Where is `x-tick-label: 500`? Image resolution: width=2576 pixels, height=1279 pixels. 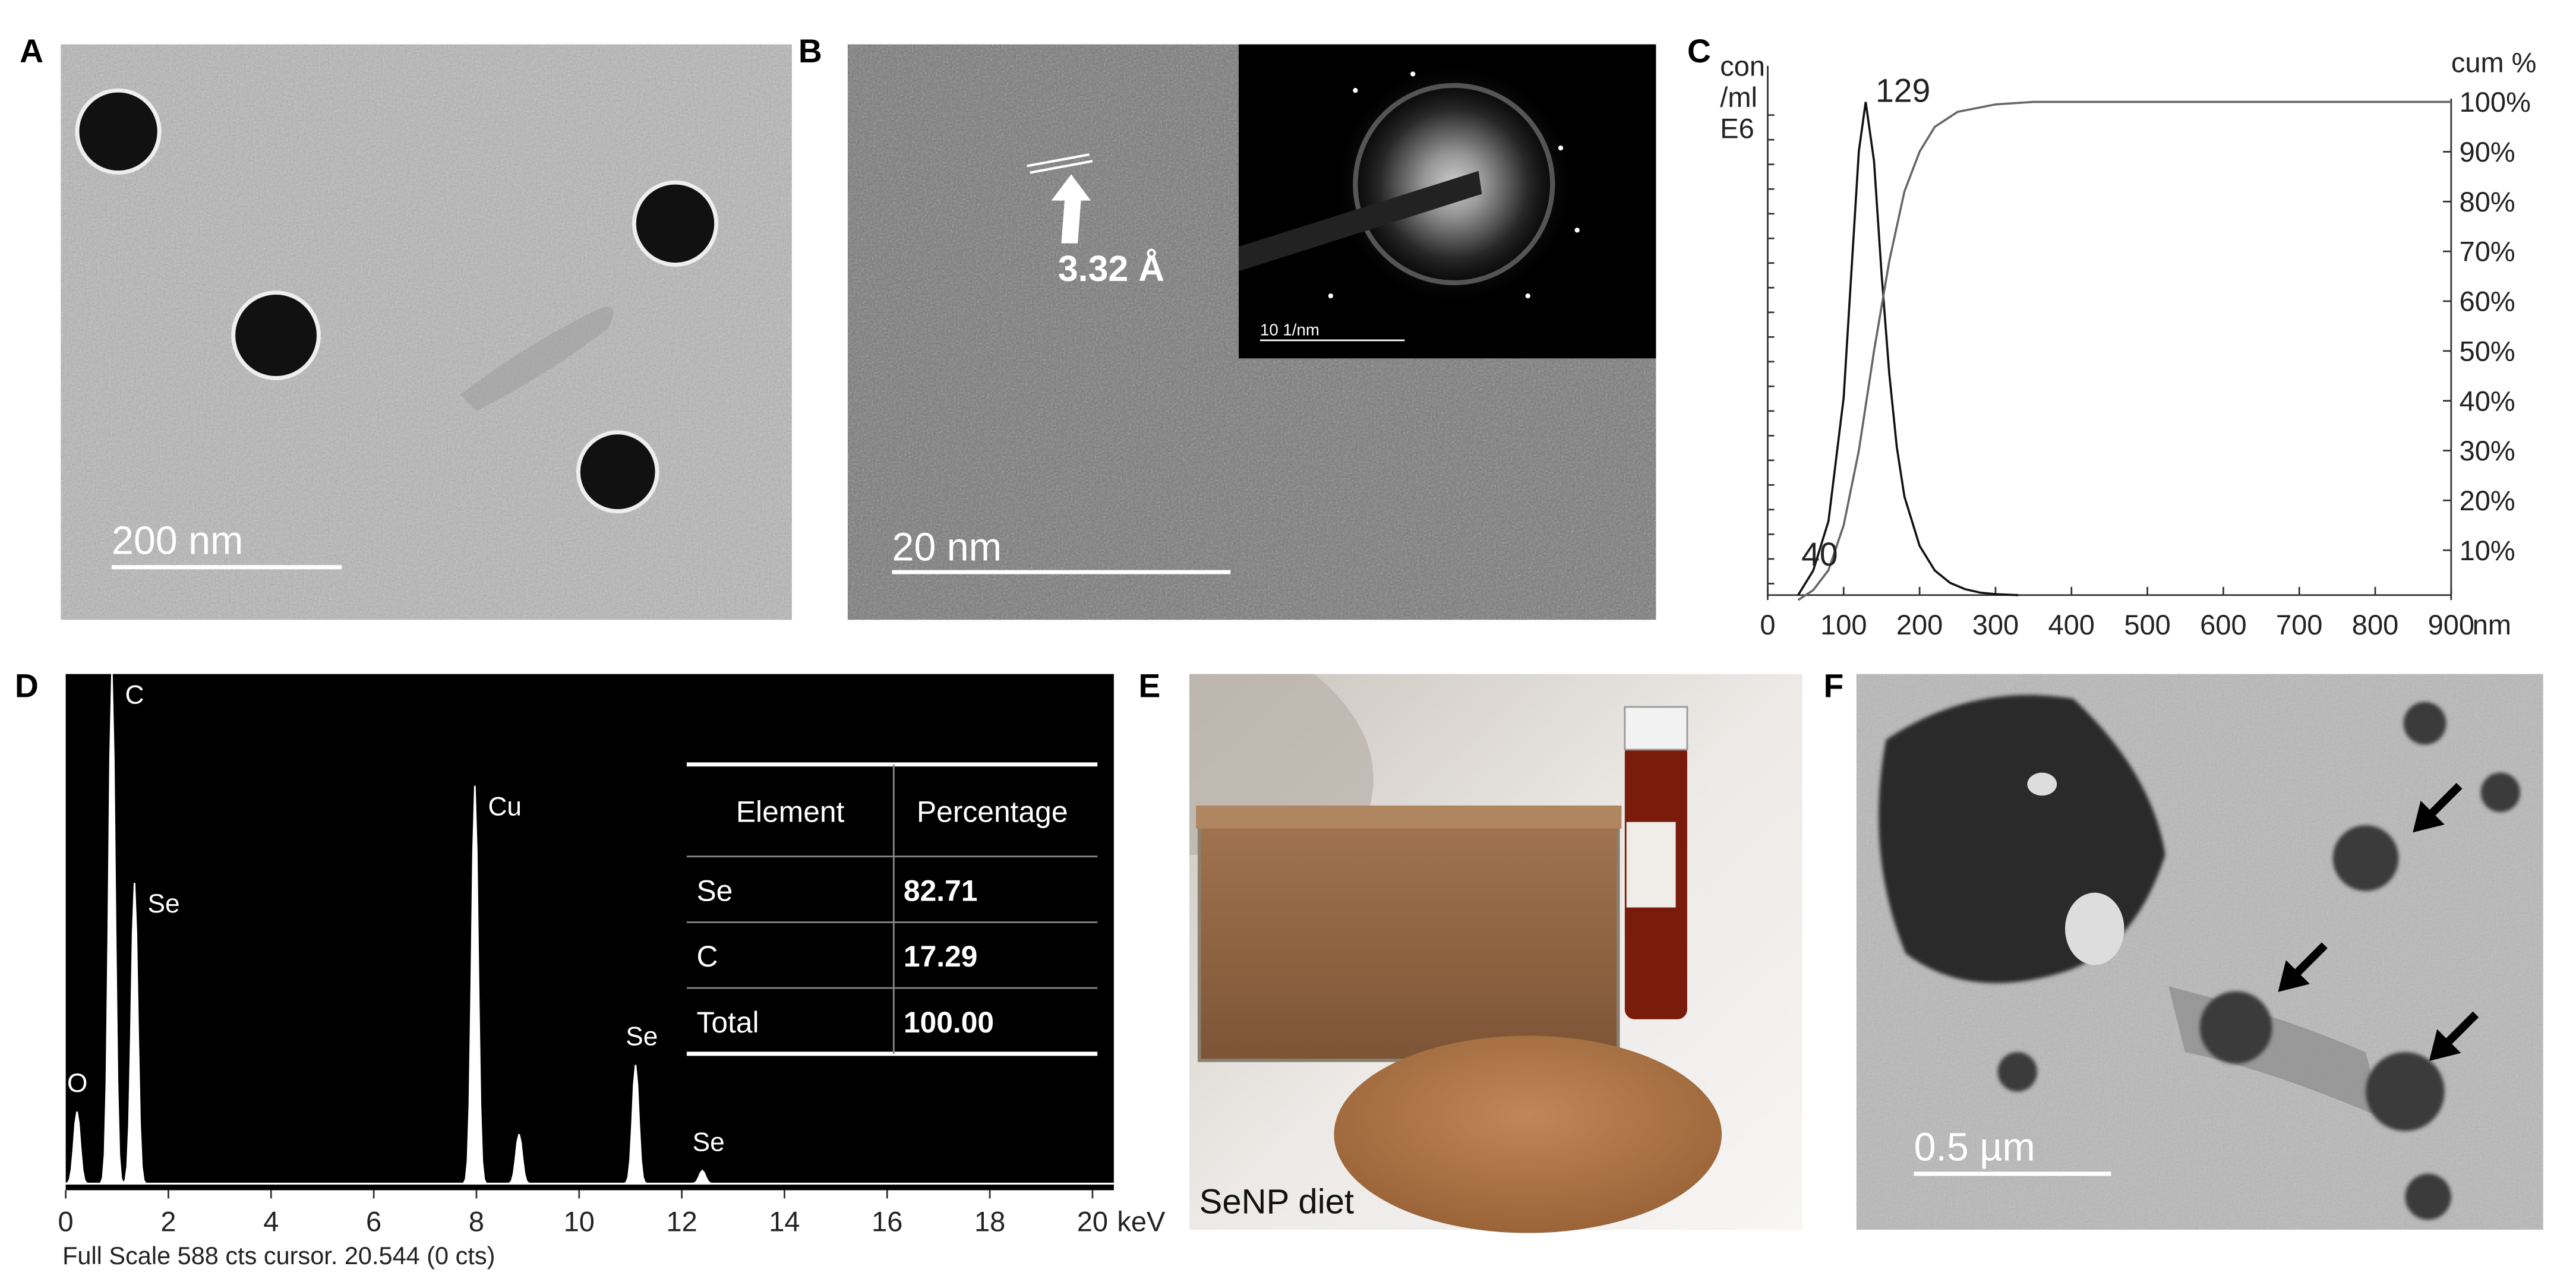
x-tick-label: 500 is located at coordinates (2147, 625).